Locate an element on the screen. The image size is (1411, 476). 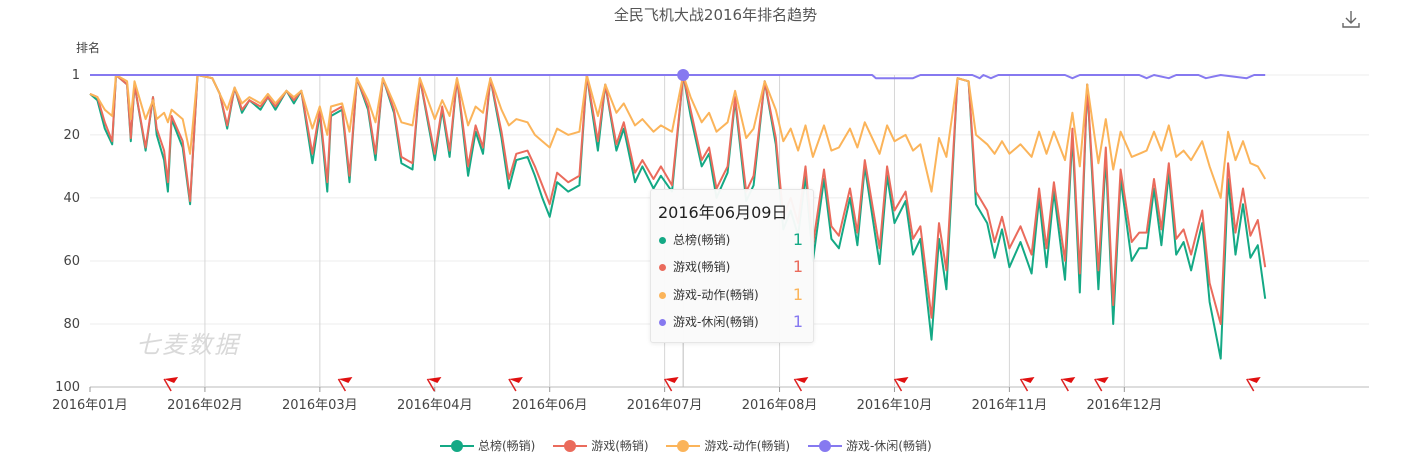
highlight-point is located at coordinates (683, 75).